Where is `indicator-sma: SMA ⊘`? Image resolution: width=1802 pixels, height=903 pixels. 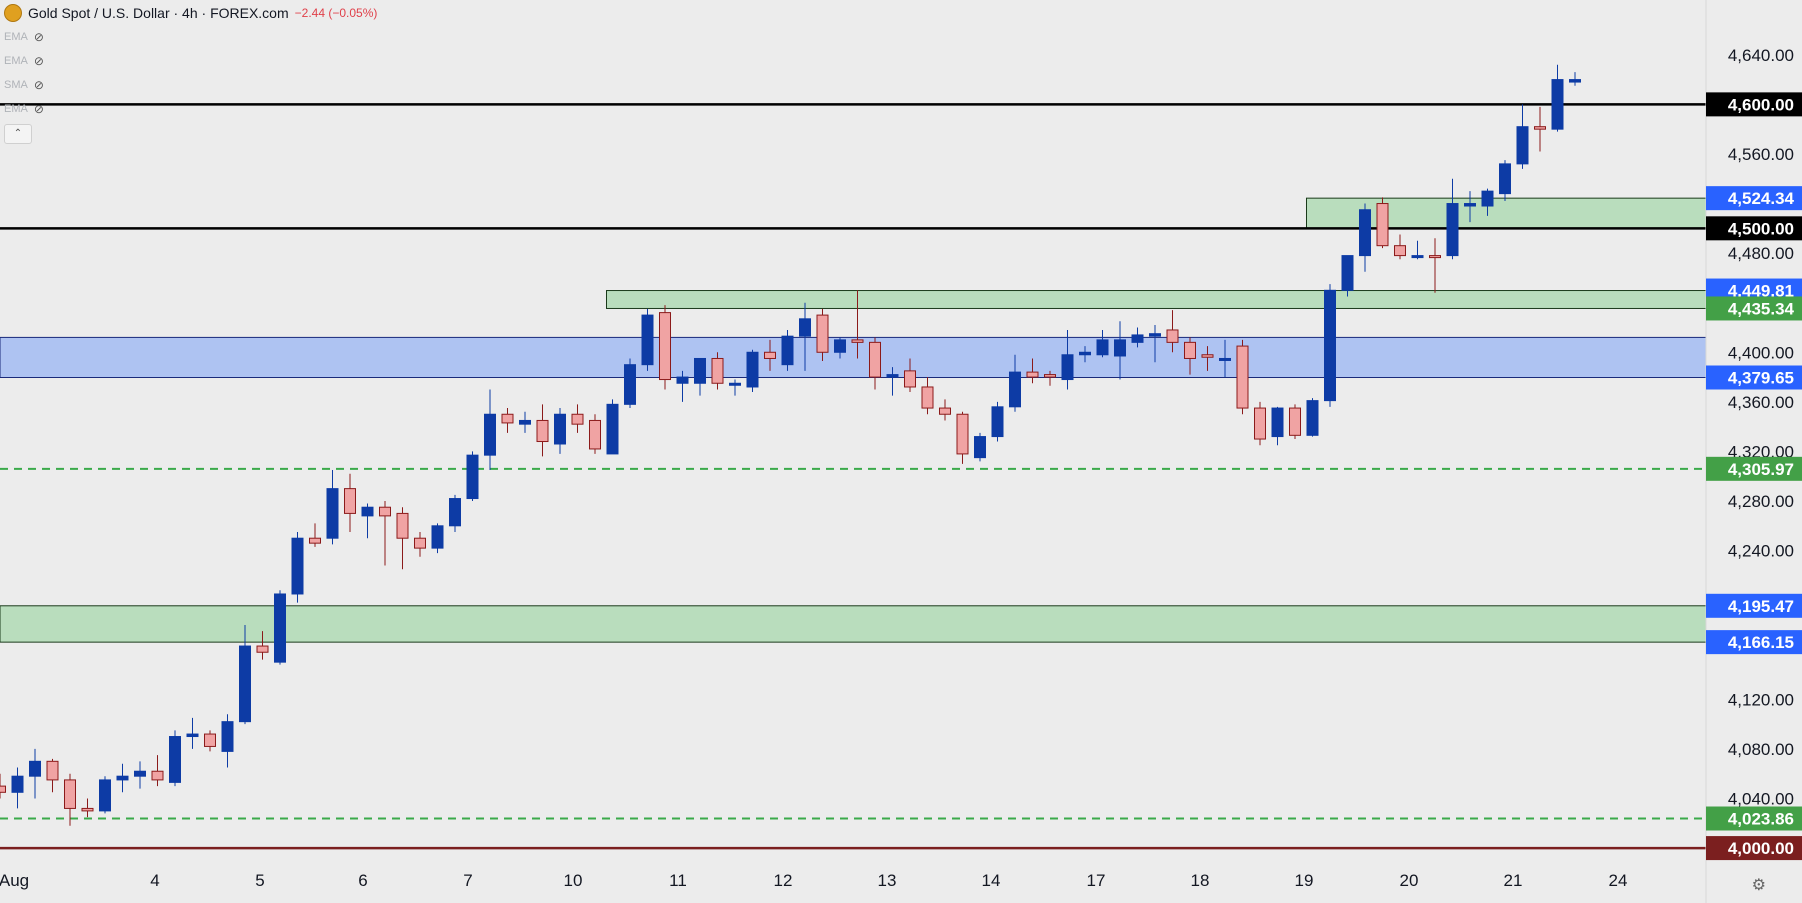 indicator-sma: SMA ⊘ is located at coordinates (24, 85).